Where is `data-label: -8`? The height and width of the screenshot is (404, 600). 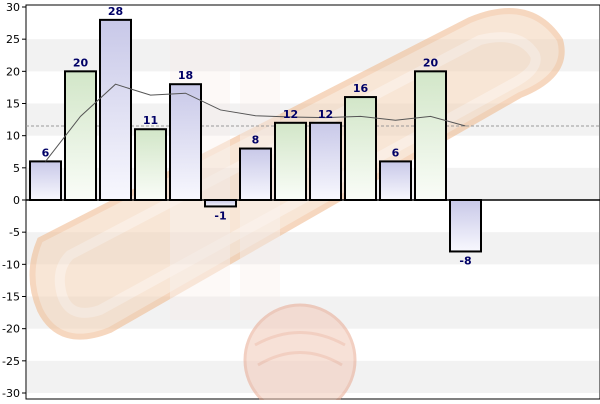 data-label: -8 is located at coordinates (465, 260).